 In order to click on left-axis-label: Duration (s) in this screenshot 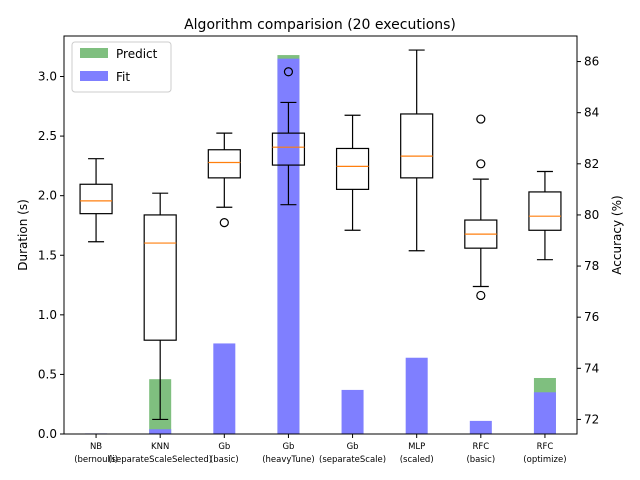, I will do `click(23, 235)`.